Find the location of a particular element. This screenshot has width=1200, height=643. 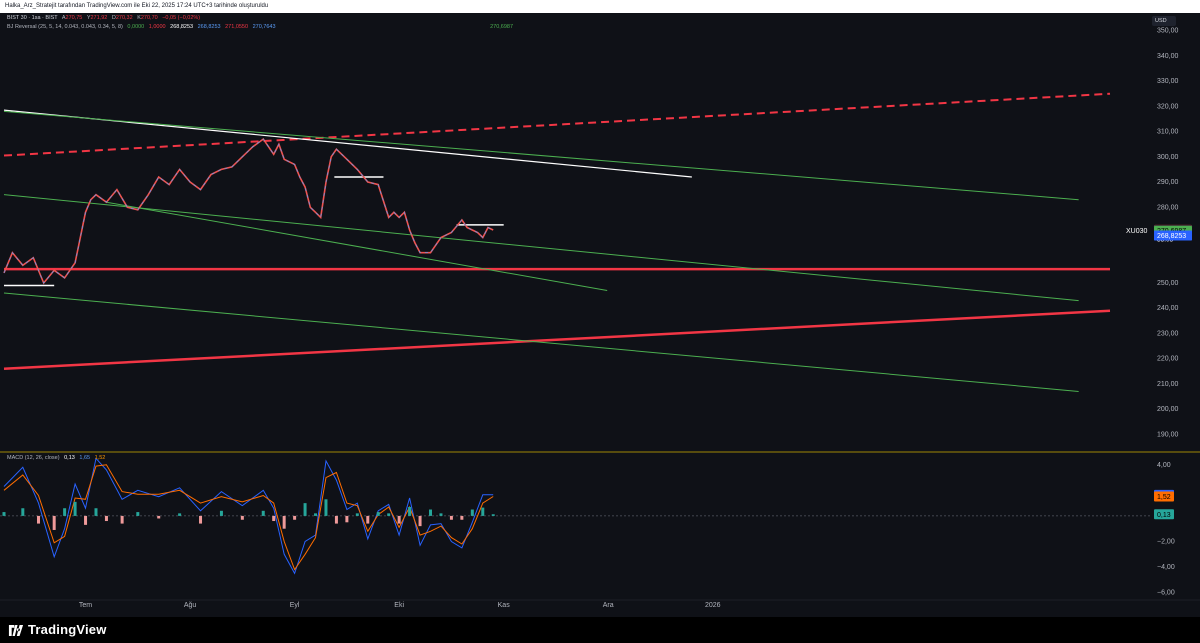

macd-badge-label: 0,13 is located at coordinates (1164, 515).